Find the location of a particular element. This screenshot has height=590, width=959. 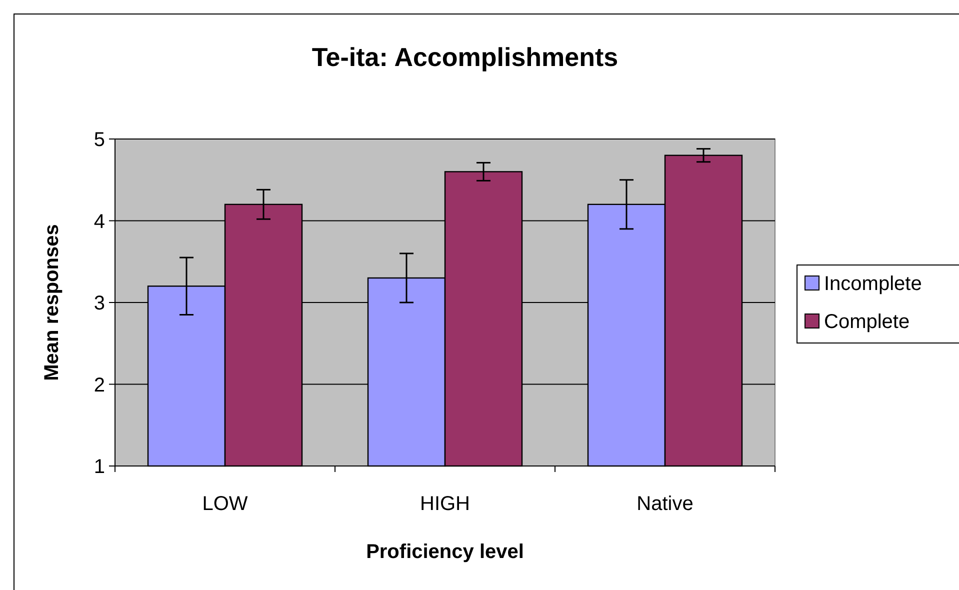

x-tick-label: HIGH is located at coordinates (445, 504).